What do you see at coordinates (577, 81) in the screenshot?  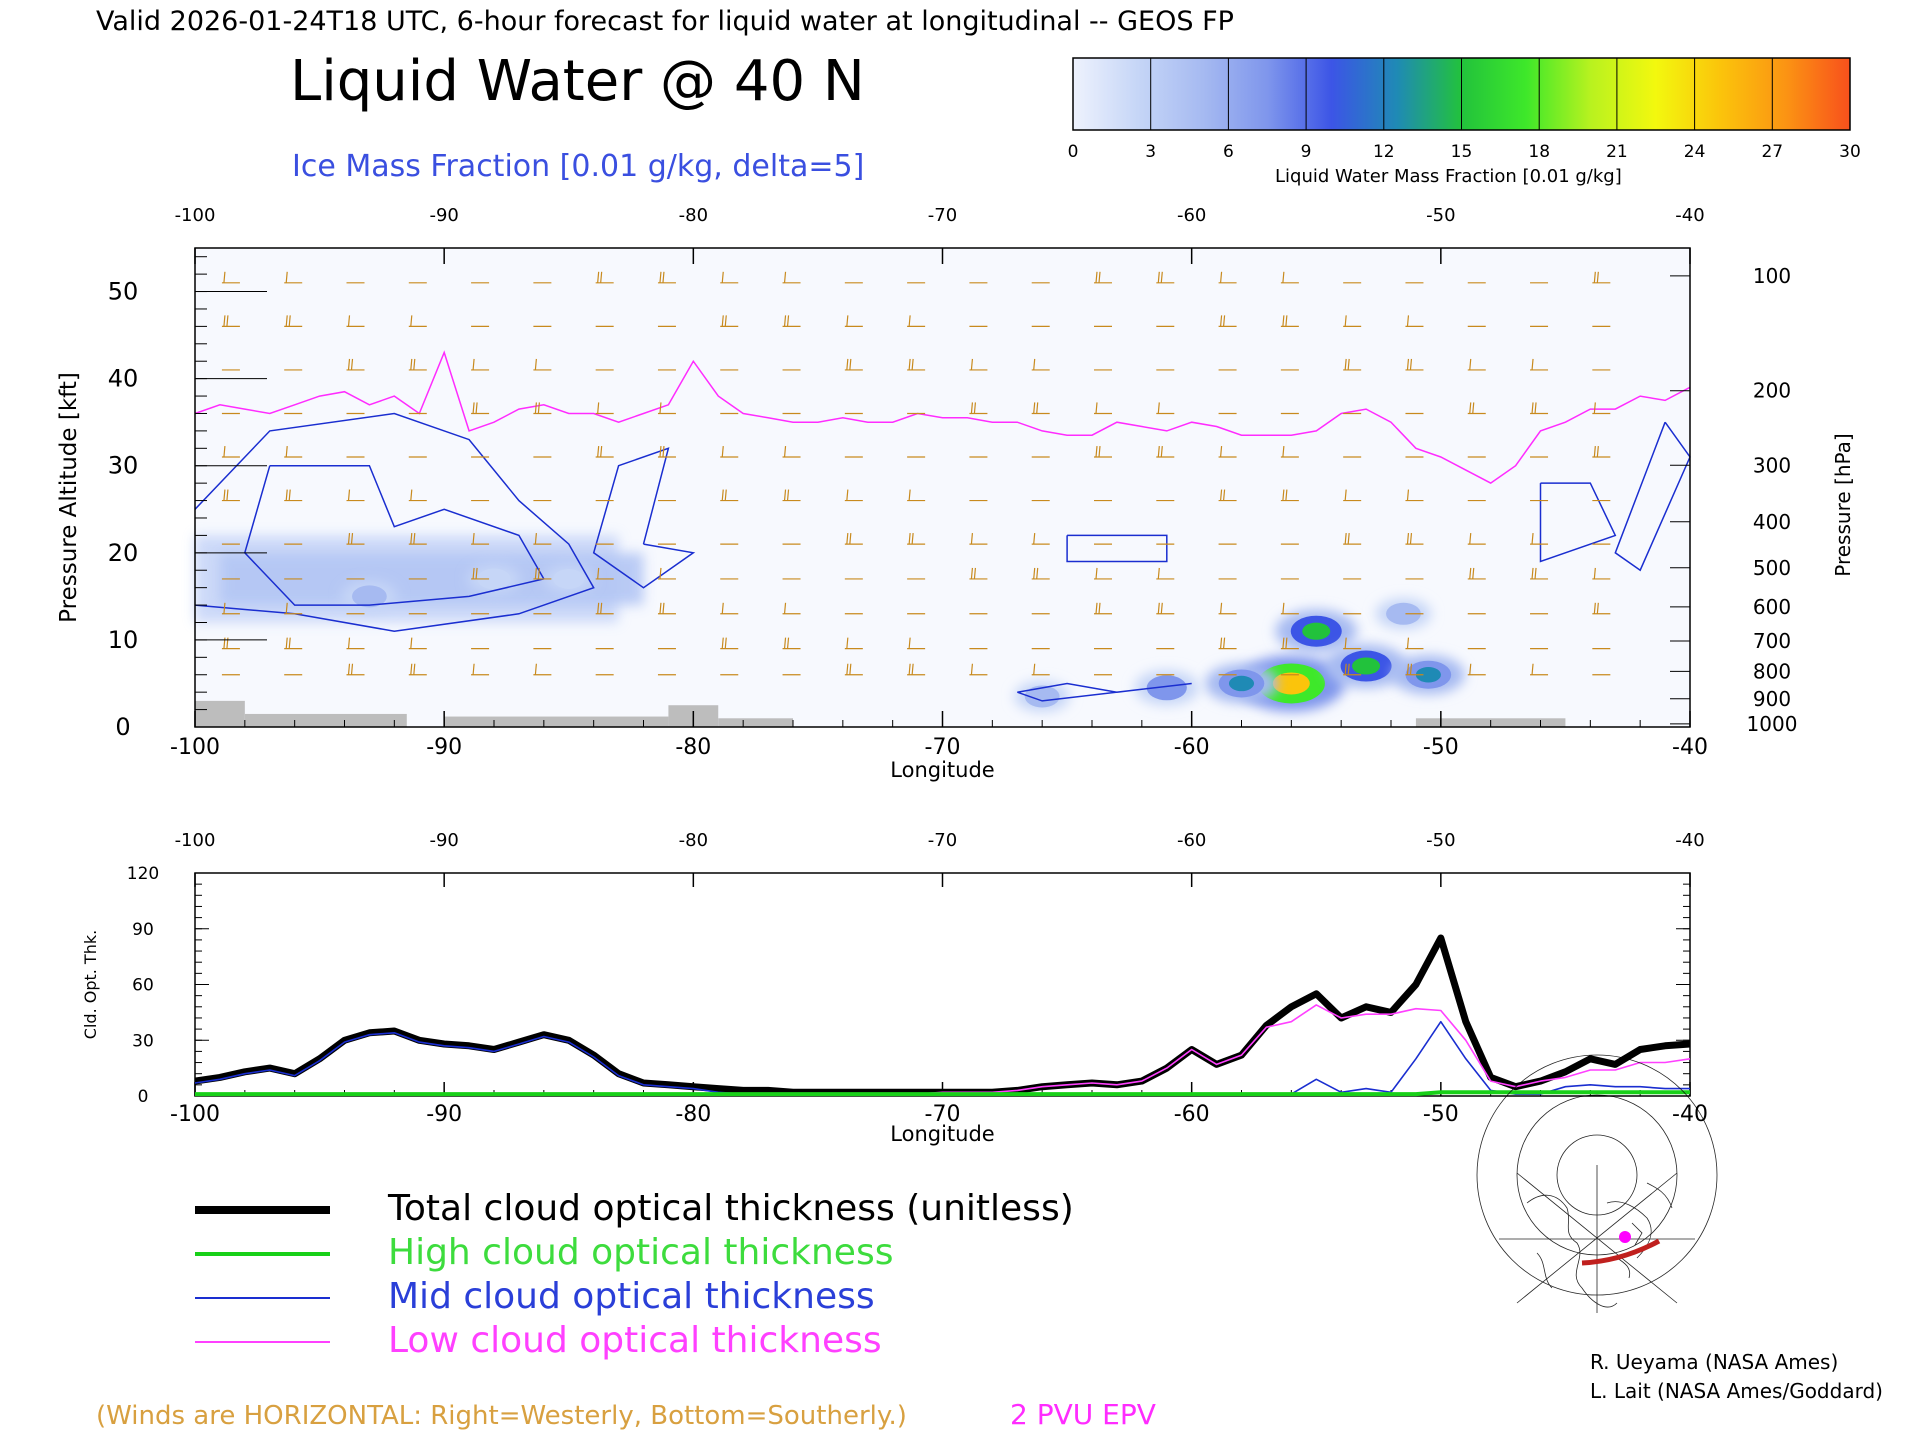 I see `main-title: Liquid Water @ 40 N` at bounding box center [577, 81].